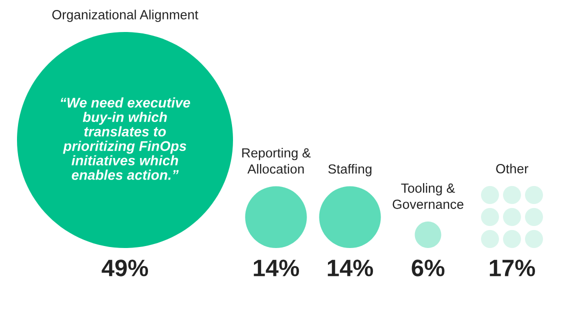 The height and width of the screenshot is (327, 587). What do you see at coordinates (350, 170) in the screenshot?
I see `category-label: Staffing` at bounding box center [350, 170].